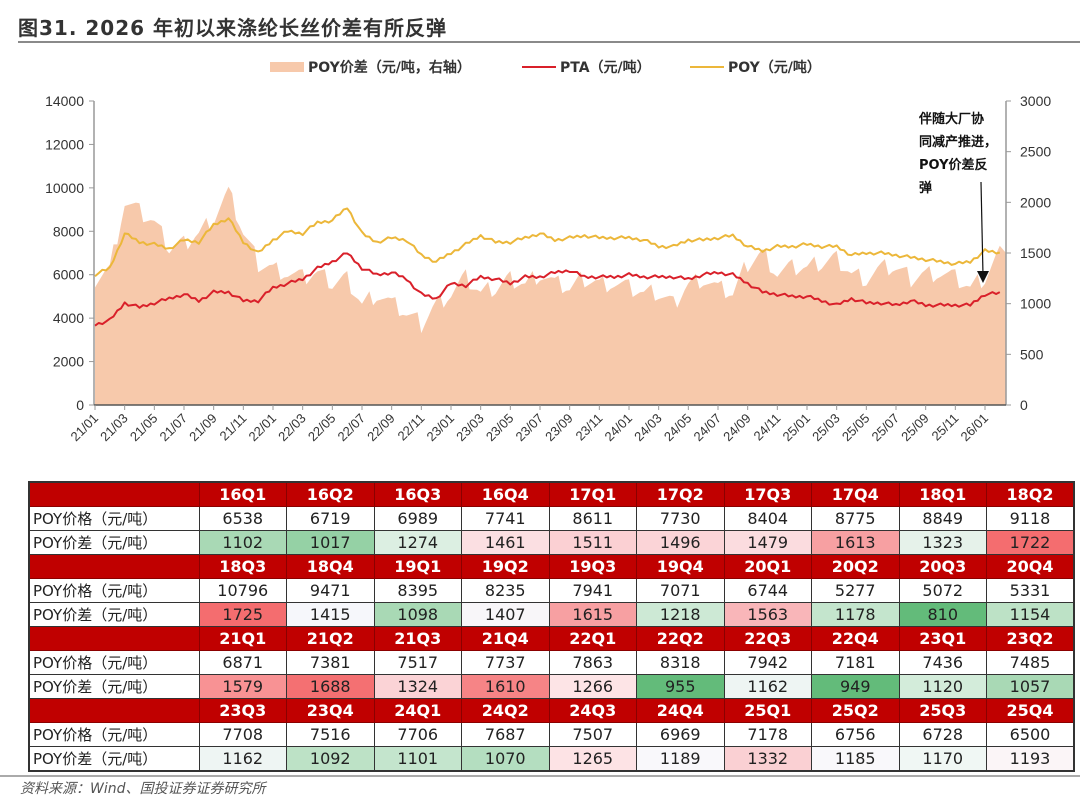  Describe the element at coordinates (855, 590) in the screenshot. I see `price-cell: 5277` at that location.